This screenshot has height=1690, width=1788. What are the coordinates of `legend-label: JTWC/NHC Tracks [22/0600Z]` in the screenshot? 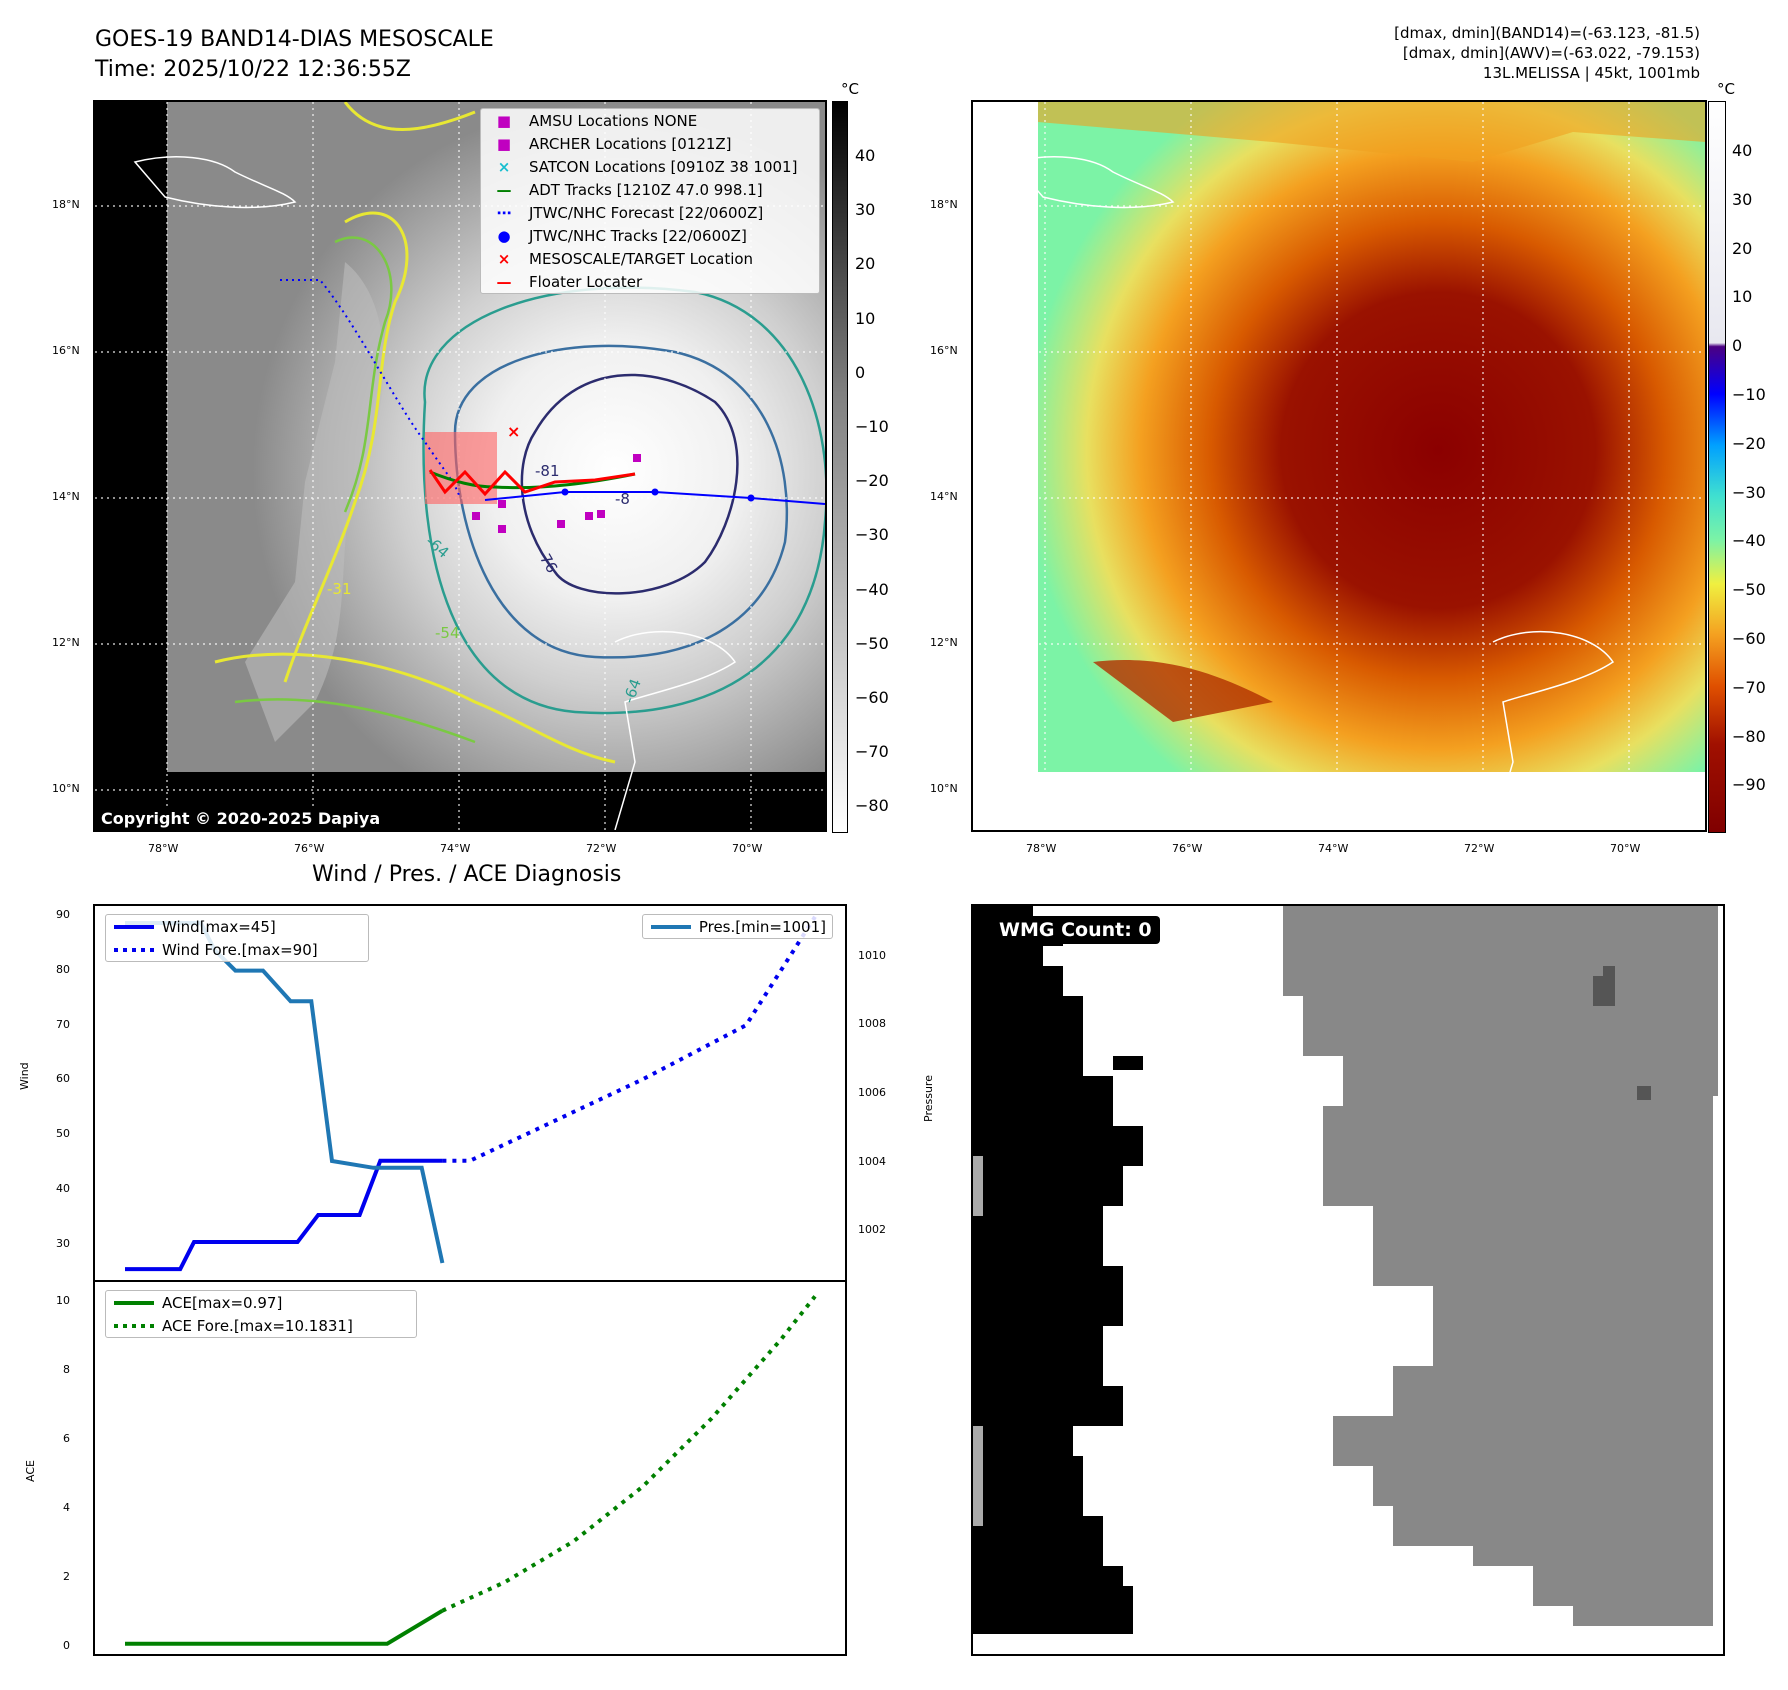 It's located at (638, 235).